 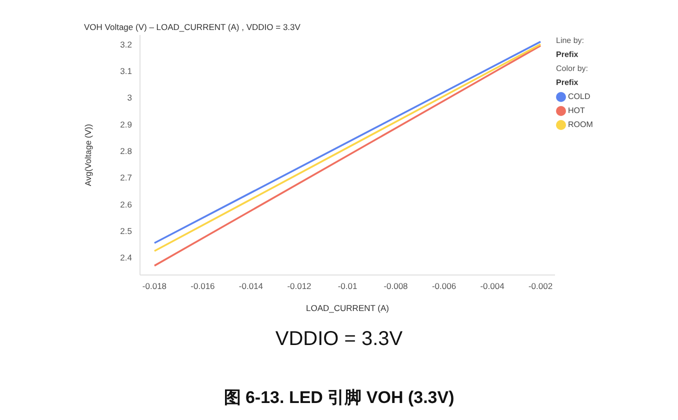 What do you see at coordinates (492, 286) in the screenshot?
I see `x-tick-label: -0.004` at bounding box center [492, 286].